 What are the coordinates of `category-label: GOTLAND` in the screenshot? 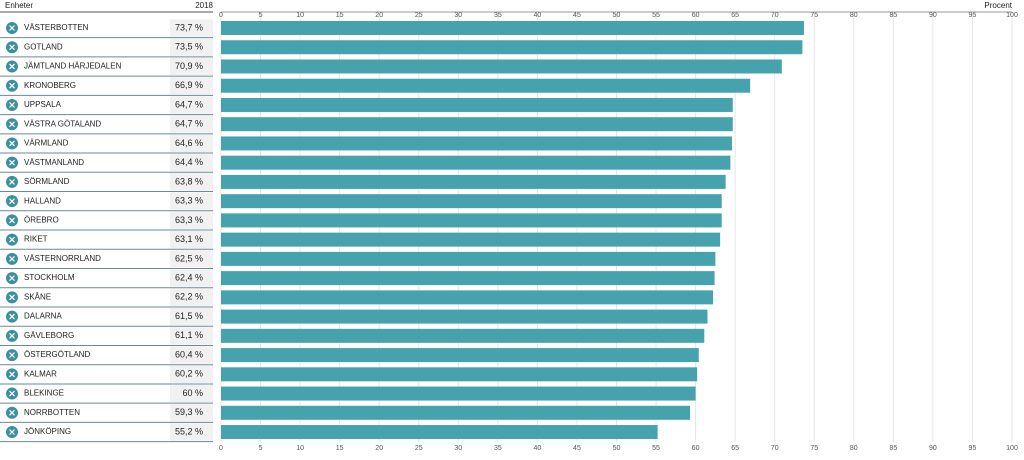 It's located at (43, 46).